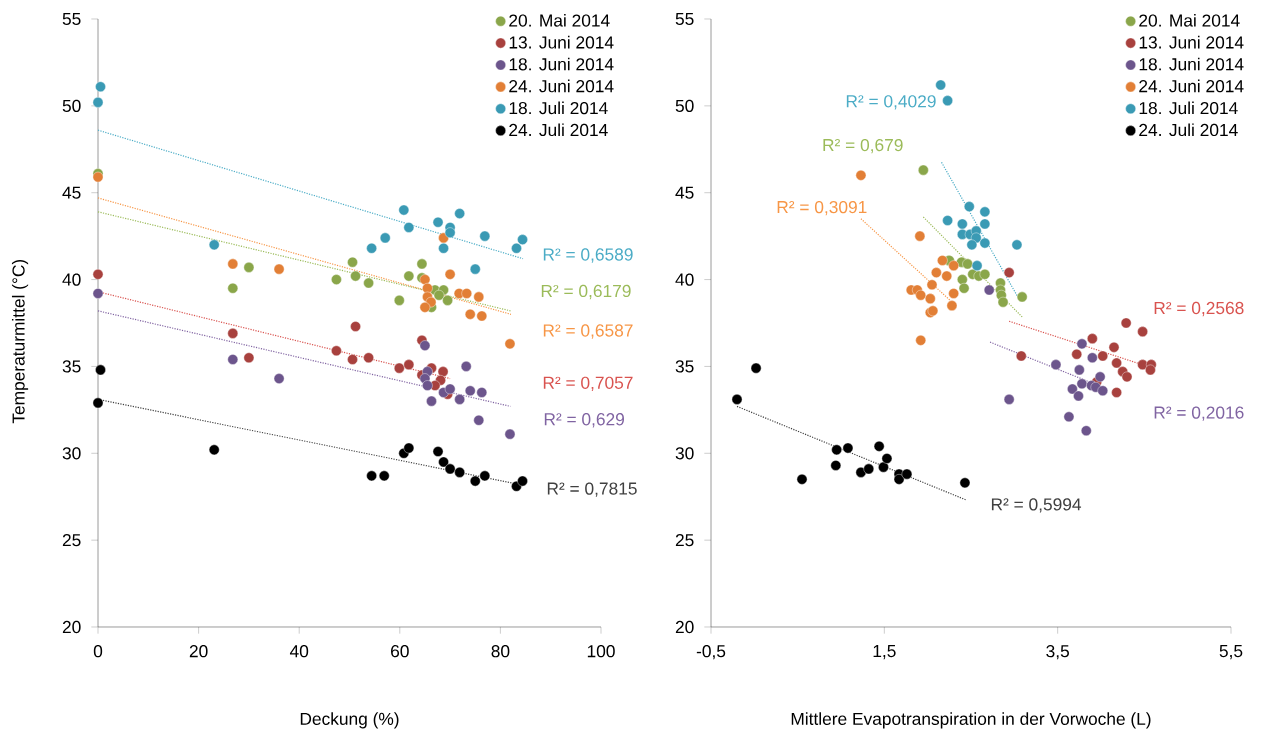 This screenshot has height=733, width=1261. I want to click on annotation: R² = 0,7815, so click(592, 489).